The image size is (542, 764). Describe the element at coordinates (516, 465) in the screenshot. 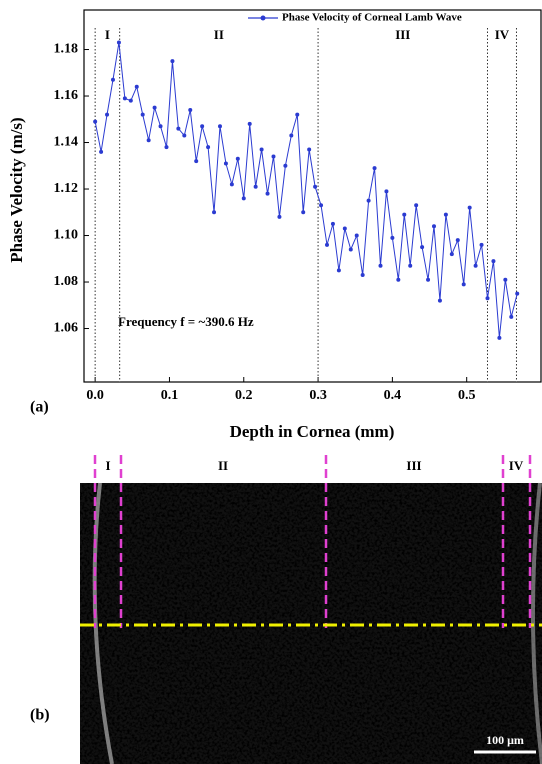

I see `image-region-label: IV` at that location.